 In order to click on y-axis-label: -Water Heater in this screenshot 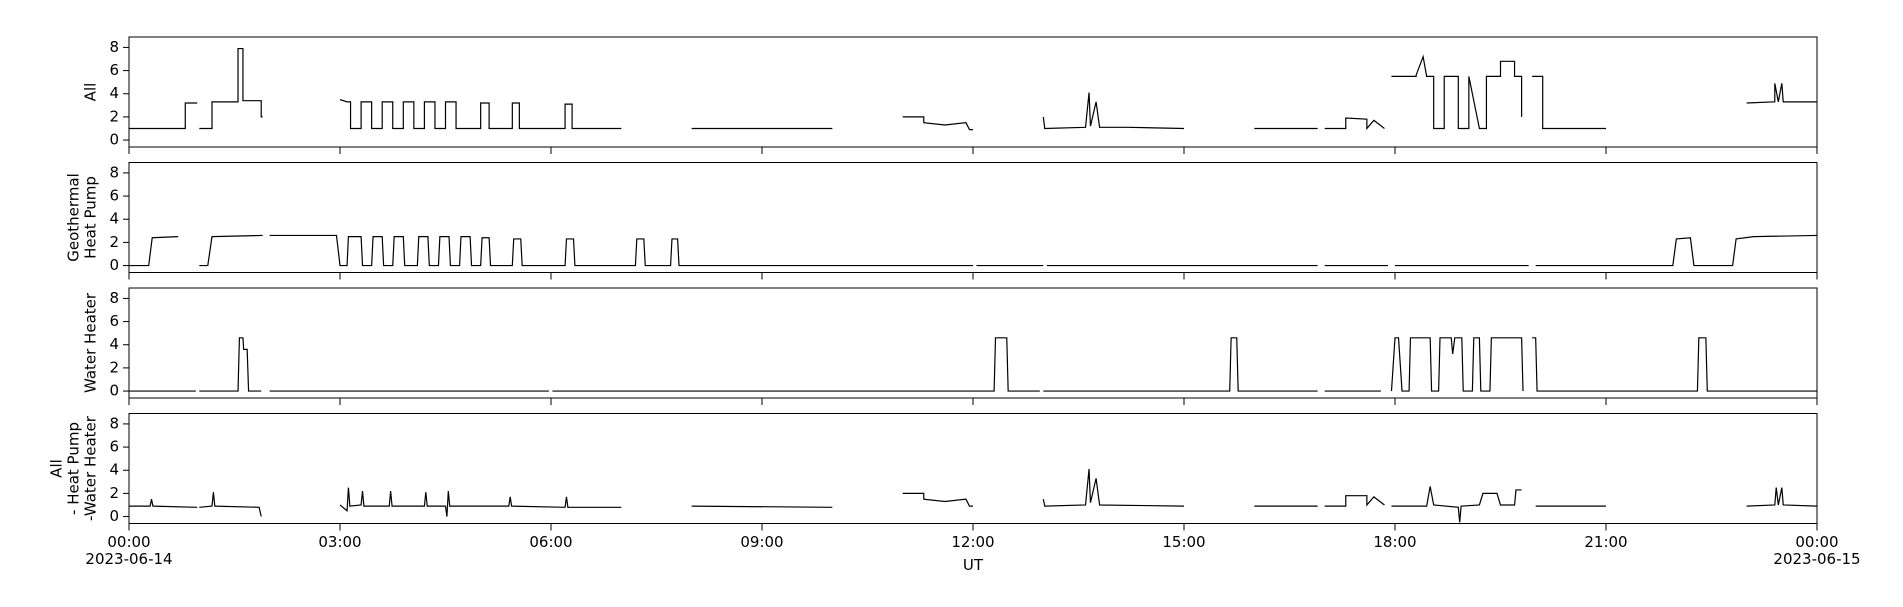, I will do `click(91, 468)`.